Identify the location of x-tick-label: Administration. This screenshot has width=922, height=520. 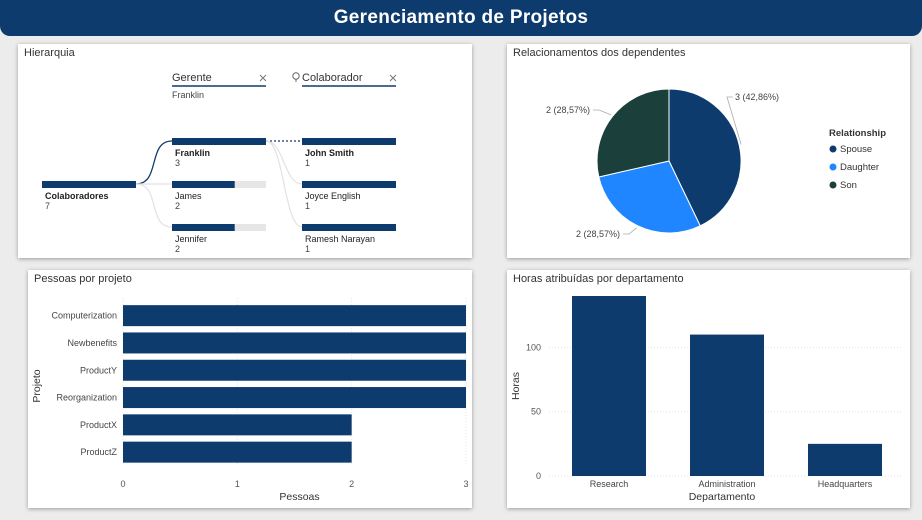
(726, 484).